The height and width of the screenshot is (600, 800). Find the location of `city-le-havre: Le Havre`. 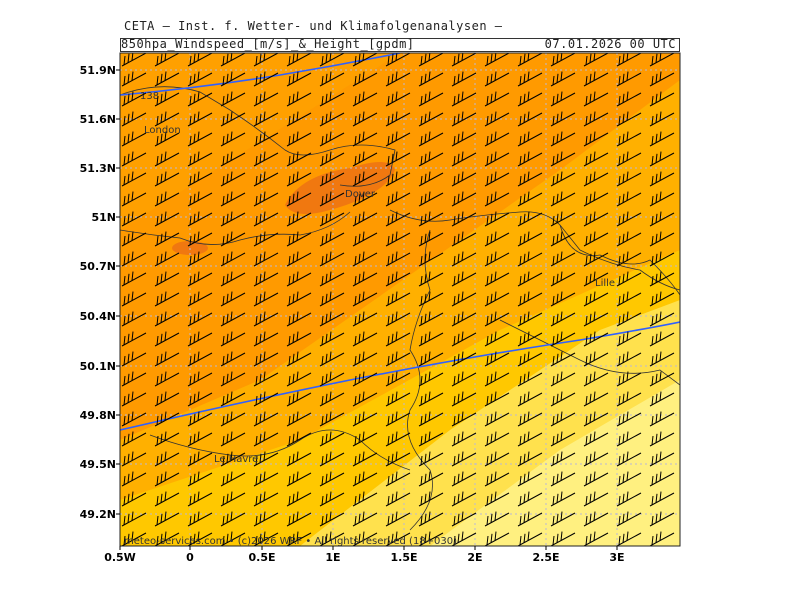

city-le-havre: Le Havre is located at coordinates (236, 459).